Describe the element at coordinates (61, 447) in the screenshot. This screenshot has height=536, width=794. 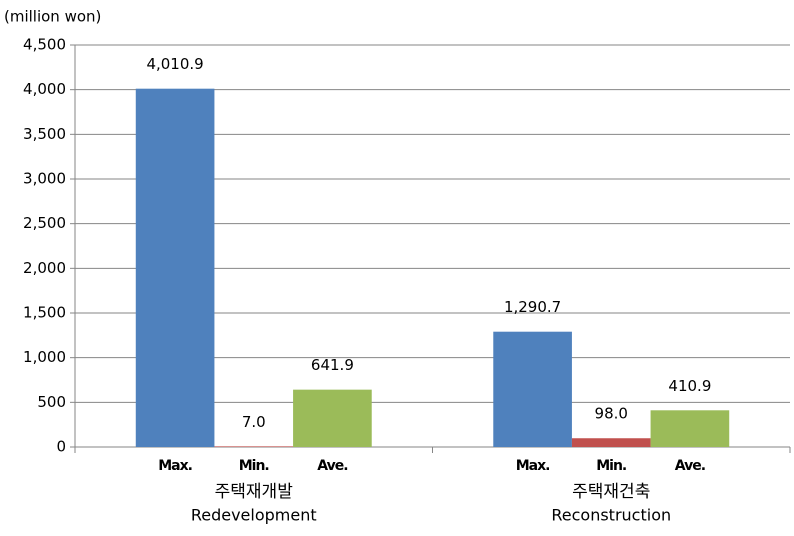
I see `y-tick-label: 0` at that location.